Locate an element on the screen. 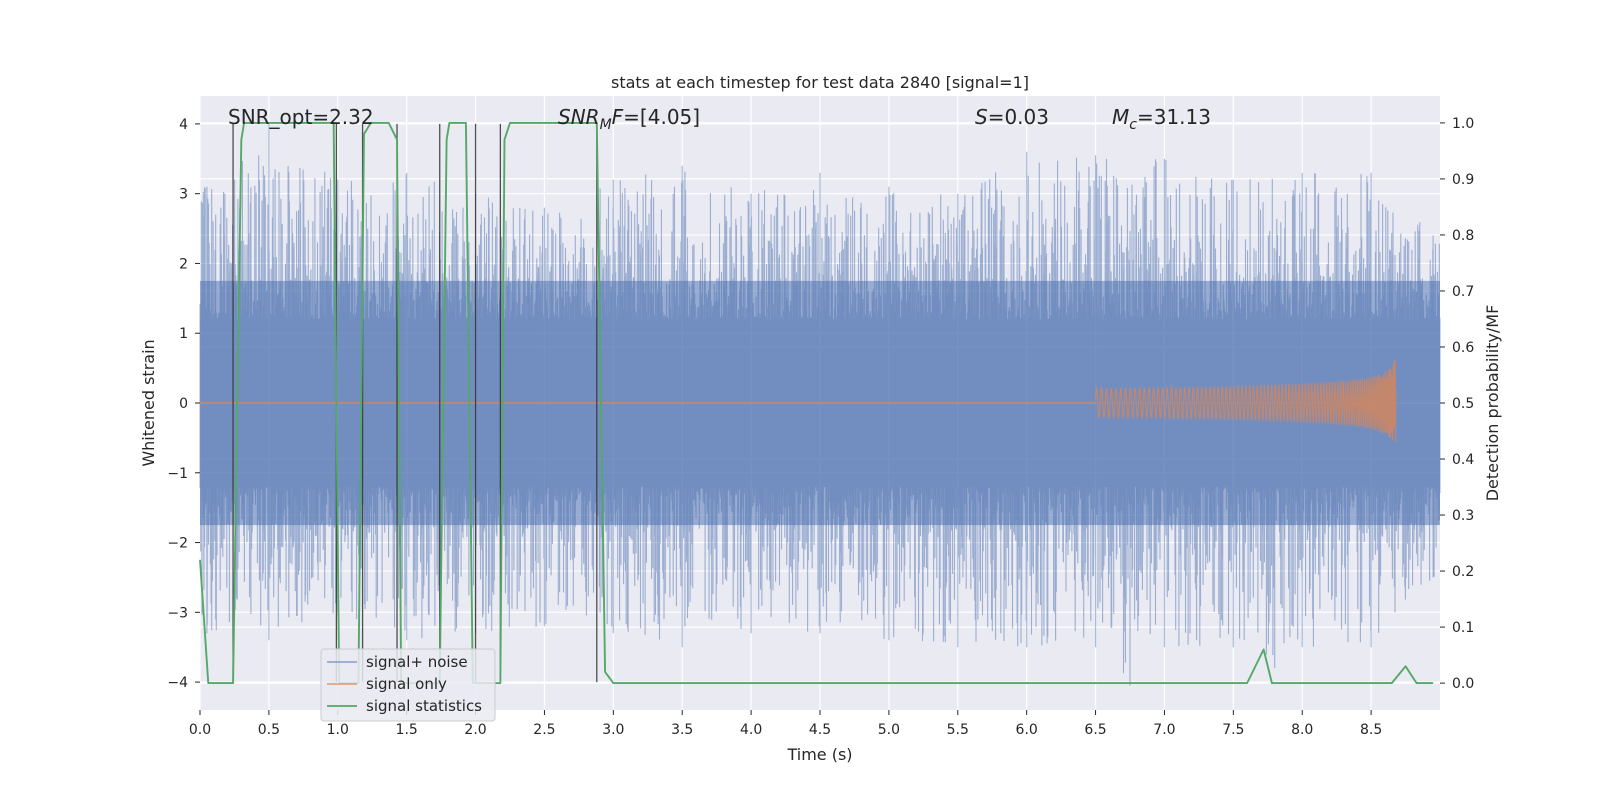 The height and width of the screenshot is (800, 1600). x-tick-label: 7.0 is located at coordinates (1164, 730).